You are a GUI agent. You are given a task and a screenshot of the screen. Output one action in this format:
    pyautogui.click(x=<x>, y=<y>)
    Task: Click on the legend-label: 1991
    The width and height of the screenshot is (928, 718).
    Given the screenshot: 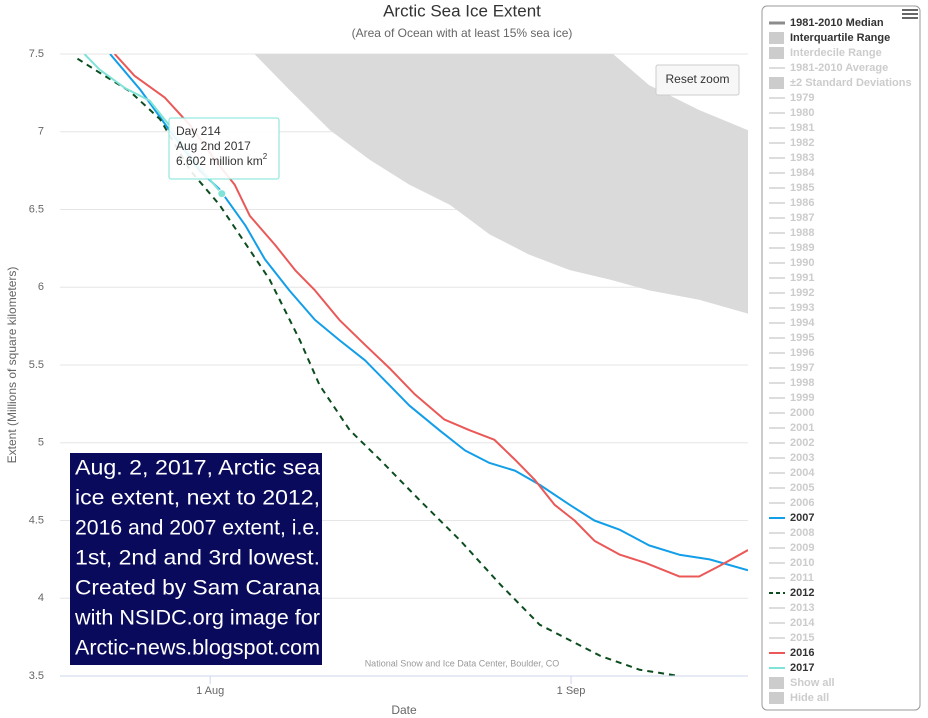 What is the action you would take?
    pyautogui.click(x=802, y=278)
    